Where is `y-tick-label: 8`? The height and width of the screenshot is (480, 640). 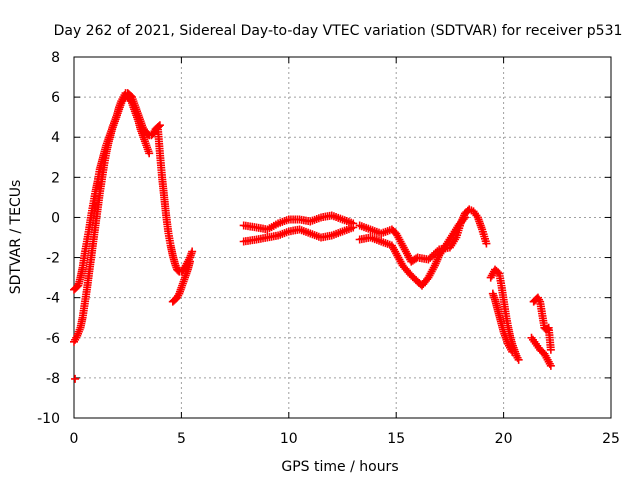
y-tick-label: 8 is located at coordinates (55, 58).